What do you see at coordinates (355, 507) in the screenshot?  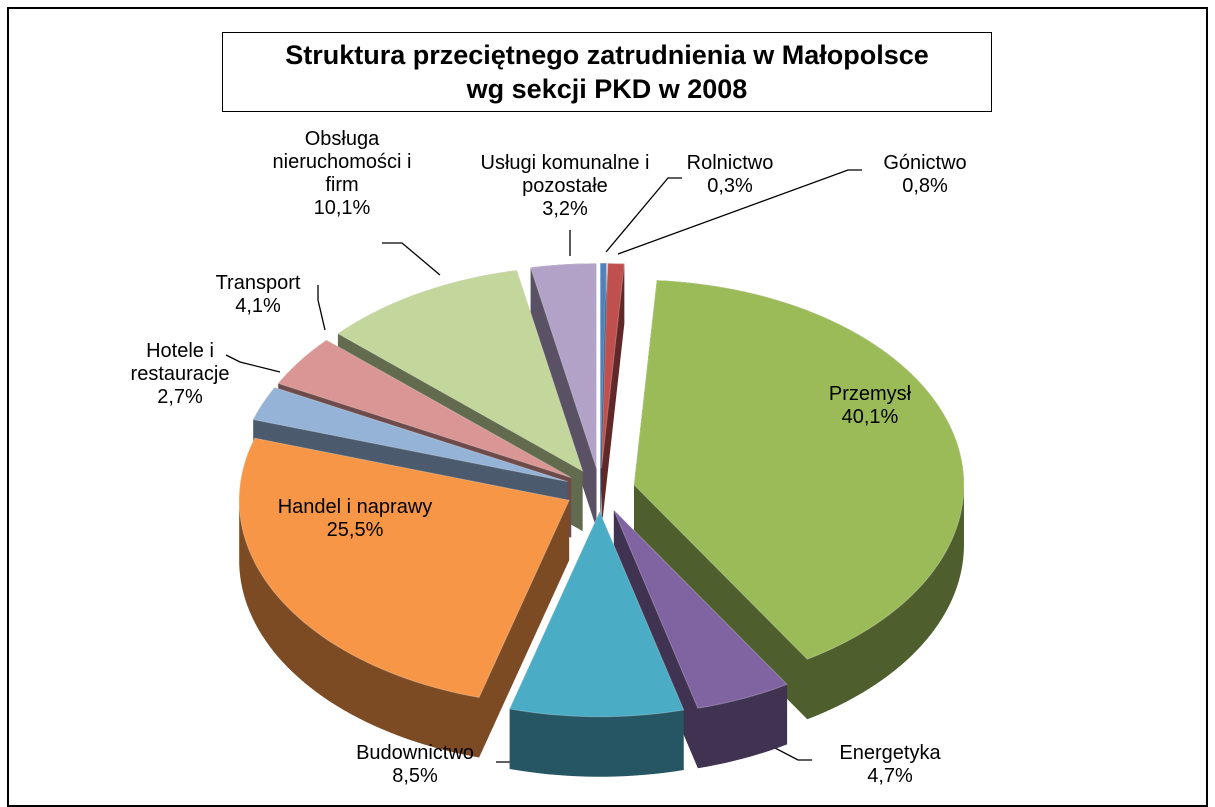 I see `category-label: Handel i naprawy` at bounding box center [355, 507].